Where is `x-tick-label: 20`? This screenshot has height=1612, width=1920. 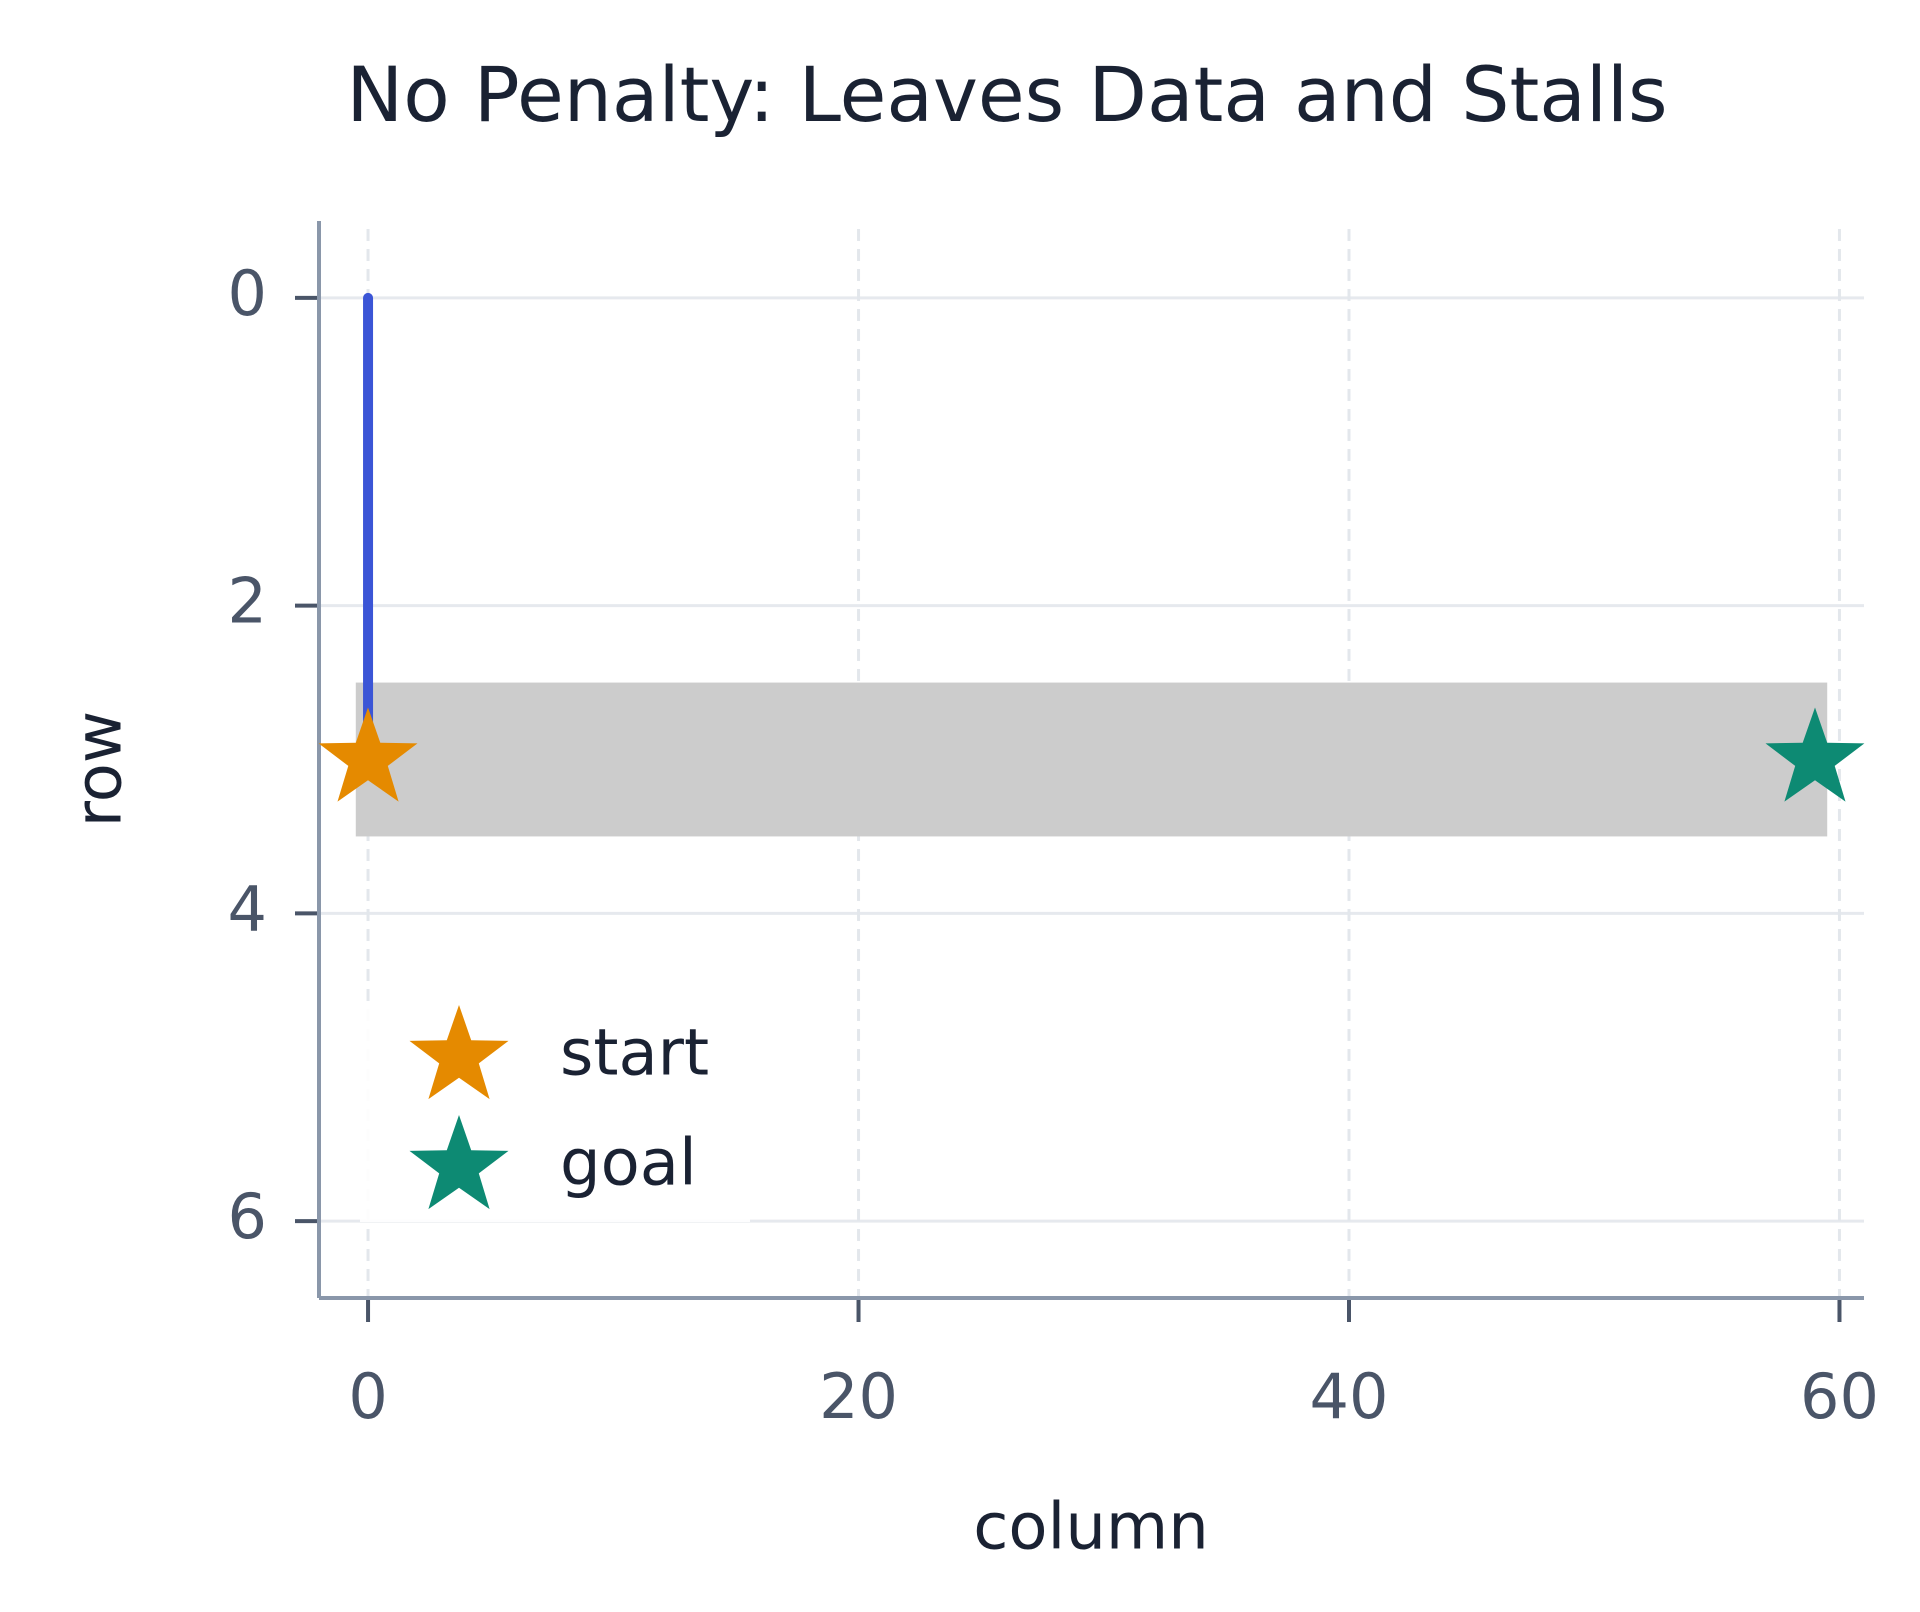 x-tick-label: 20 is located at coordinates (858, 1396).